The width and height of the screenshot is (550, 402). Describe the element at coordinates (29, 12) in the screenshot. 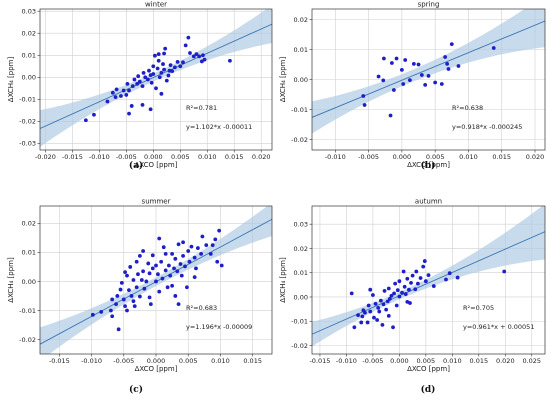

I see `y-tick-label: 0.03` at that location.